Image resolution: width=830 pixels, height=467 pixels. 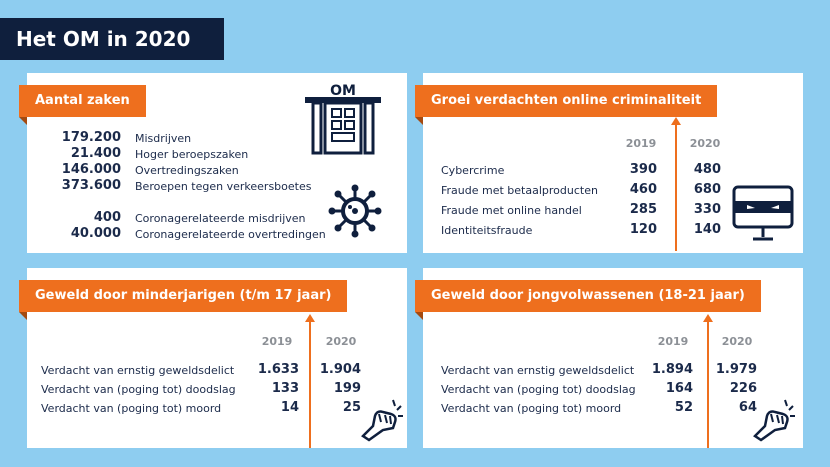 What do you see at coordinates (82, 105) in the screenshot?
I see `cases-heading: Aantal zaken` at bounding box center [82, 105].